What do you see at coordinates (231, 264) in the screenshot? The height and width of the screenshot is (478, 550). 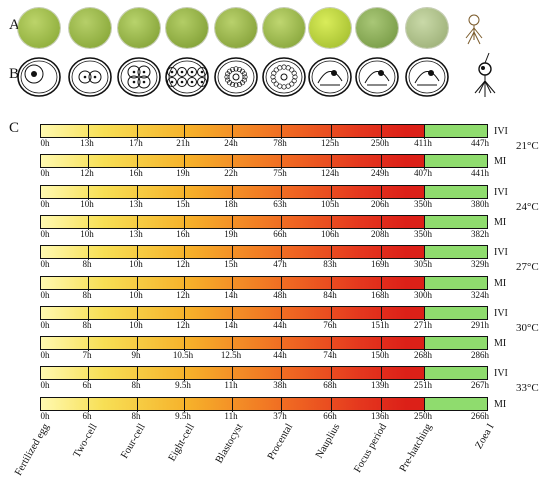 I see `time-label: 15h` at bounding box center [231, 264].